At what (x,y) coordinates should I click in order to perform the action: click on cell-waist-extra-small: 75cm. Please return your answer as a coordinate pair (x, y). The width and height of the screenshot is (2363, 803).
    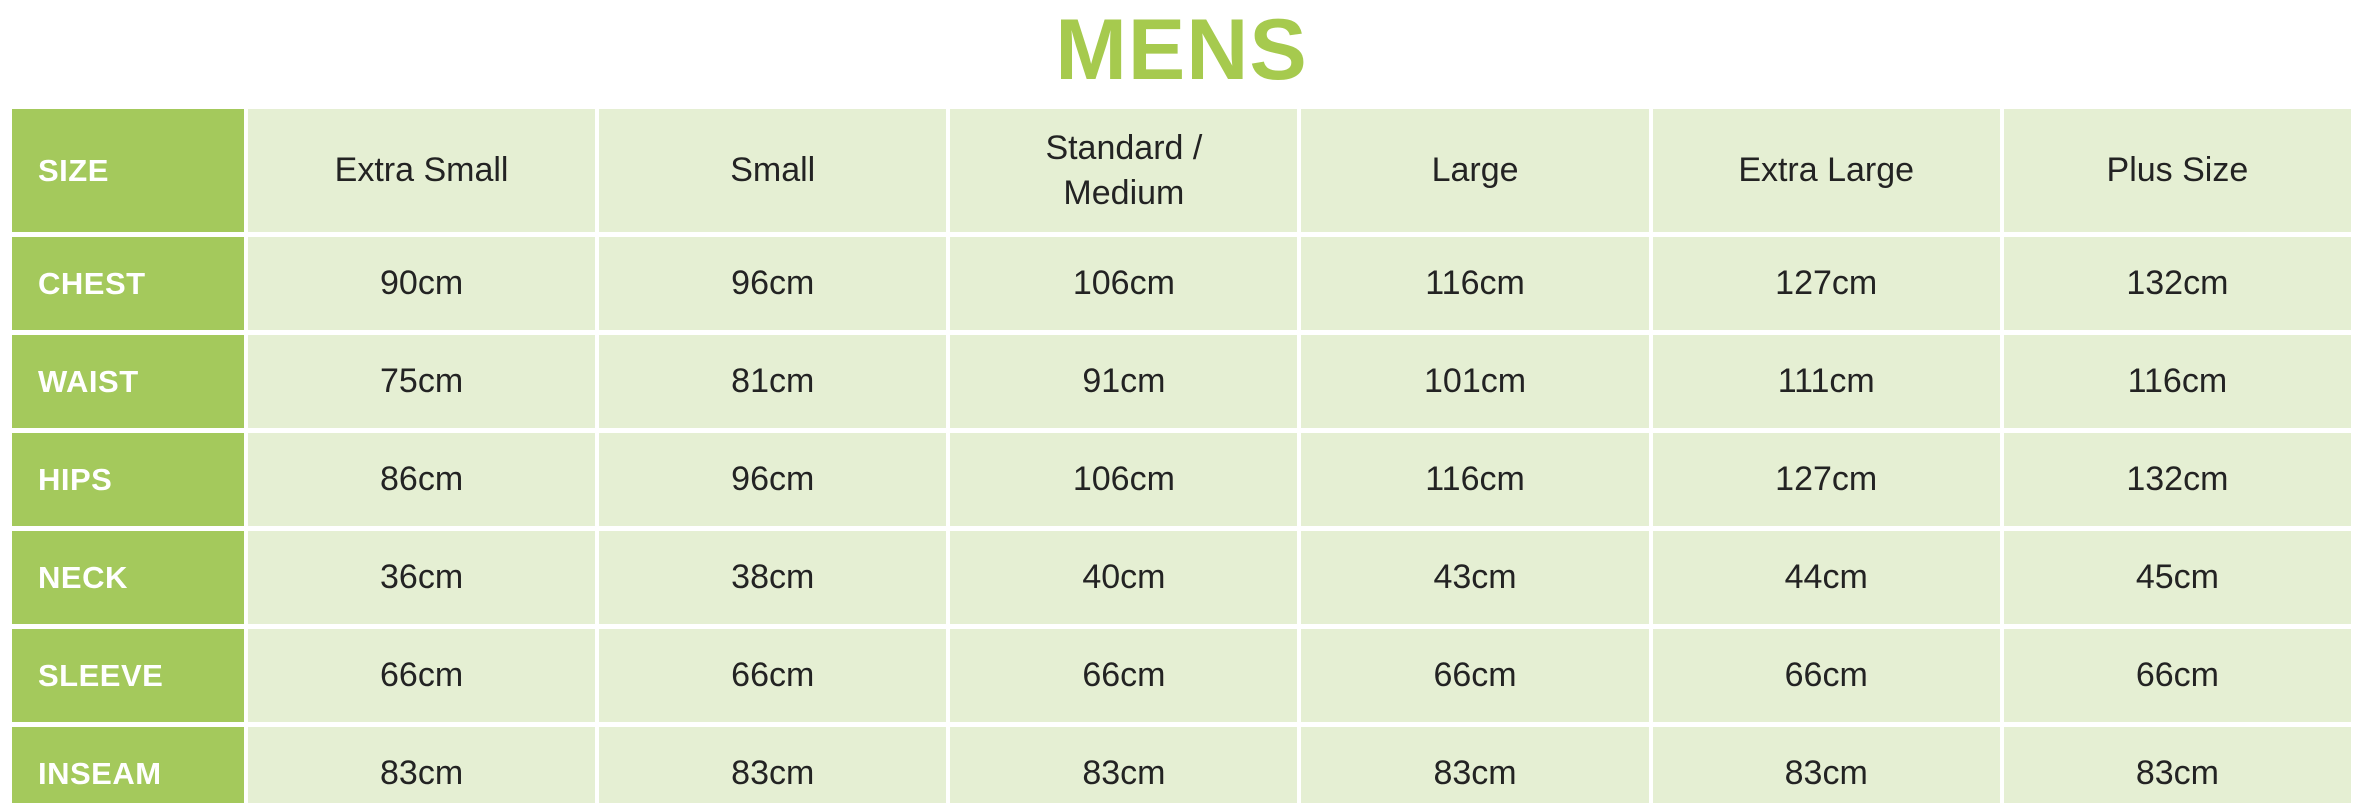
    Looking at the image, I should click on (422, 381).